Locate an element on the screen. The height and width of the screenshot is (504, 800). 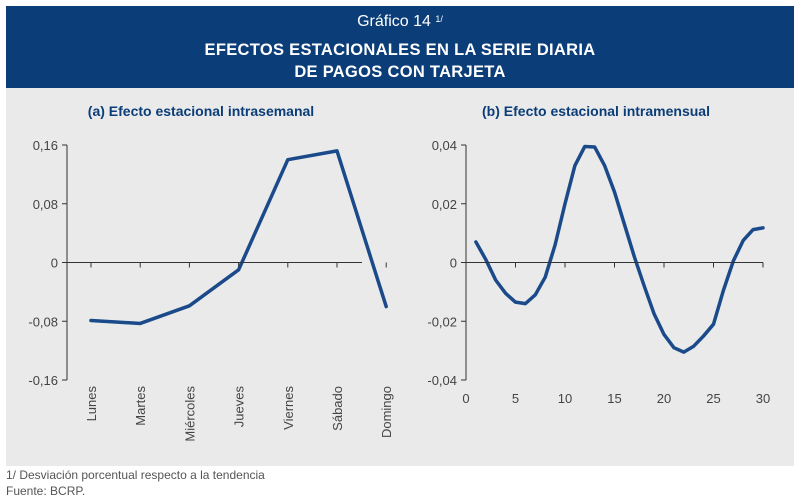
chart-b-x-tick-label: 15 is located at coordinates (614, 398).